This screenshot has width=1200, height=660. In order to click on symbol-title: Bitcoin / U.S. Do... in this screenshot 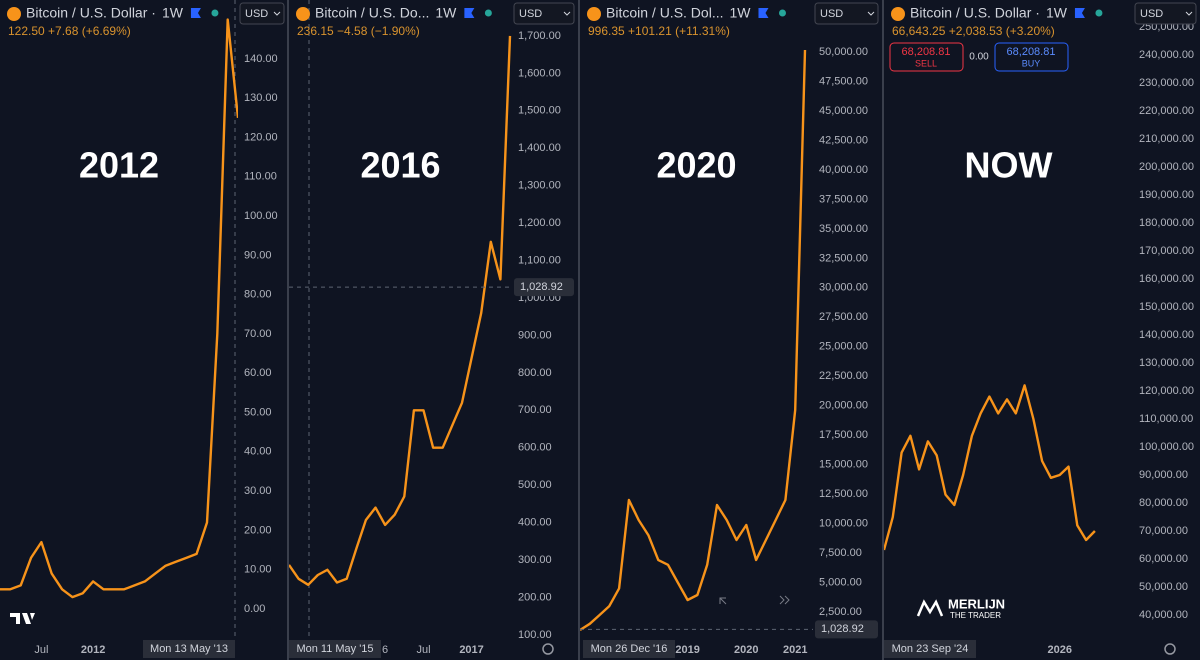, I will do `click(372, 13)`.